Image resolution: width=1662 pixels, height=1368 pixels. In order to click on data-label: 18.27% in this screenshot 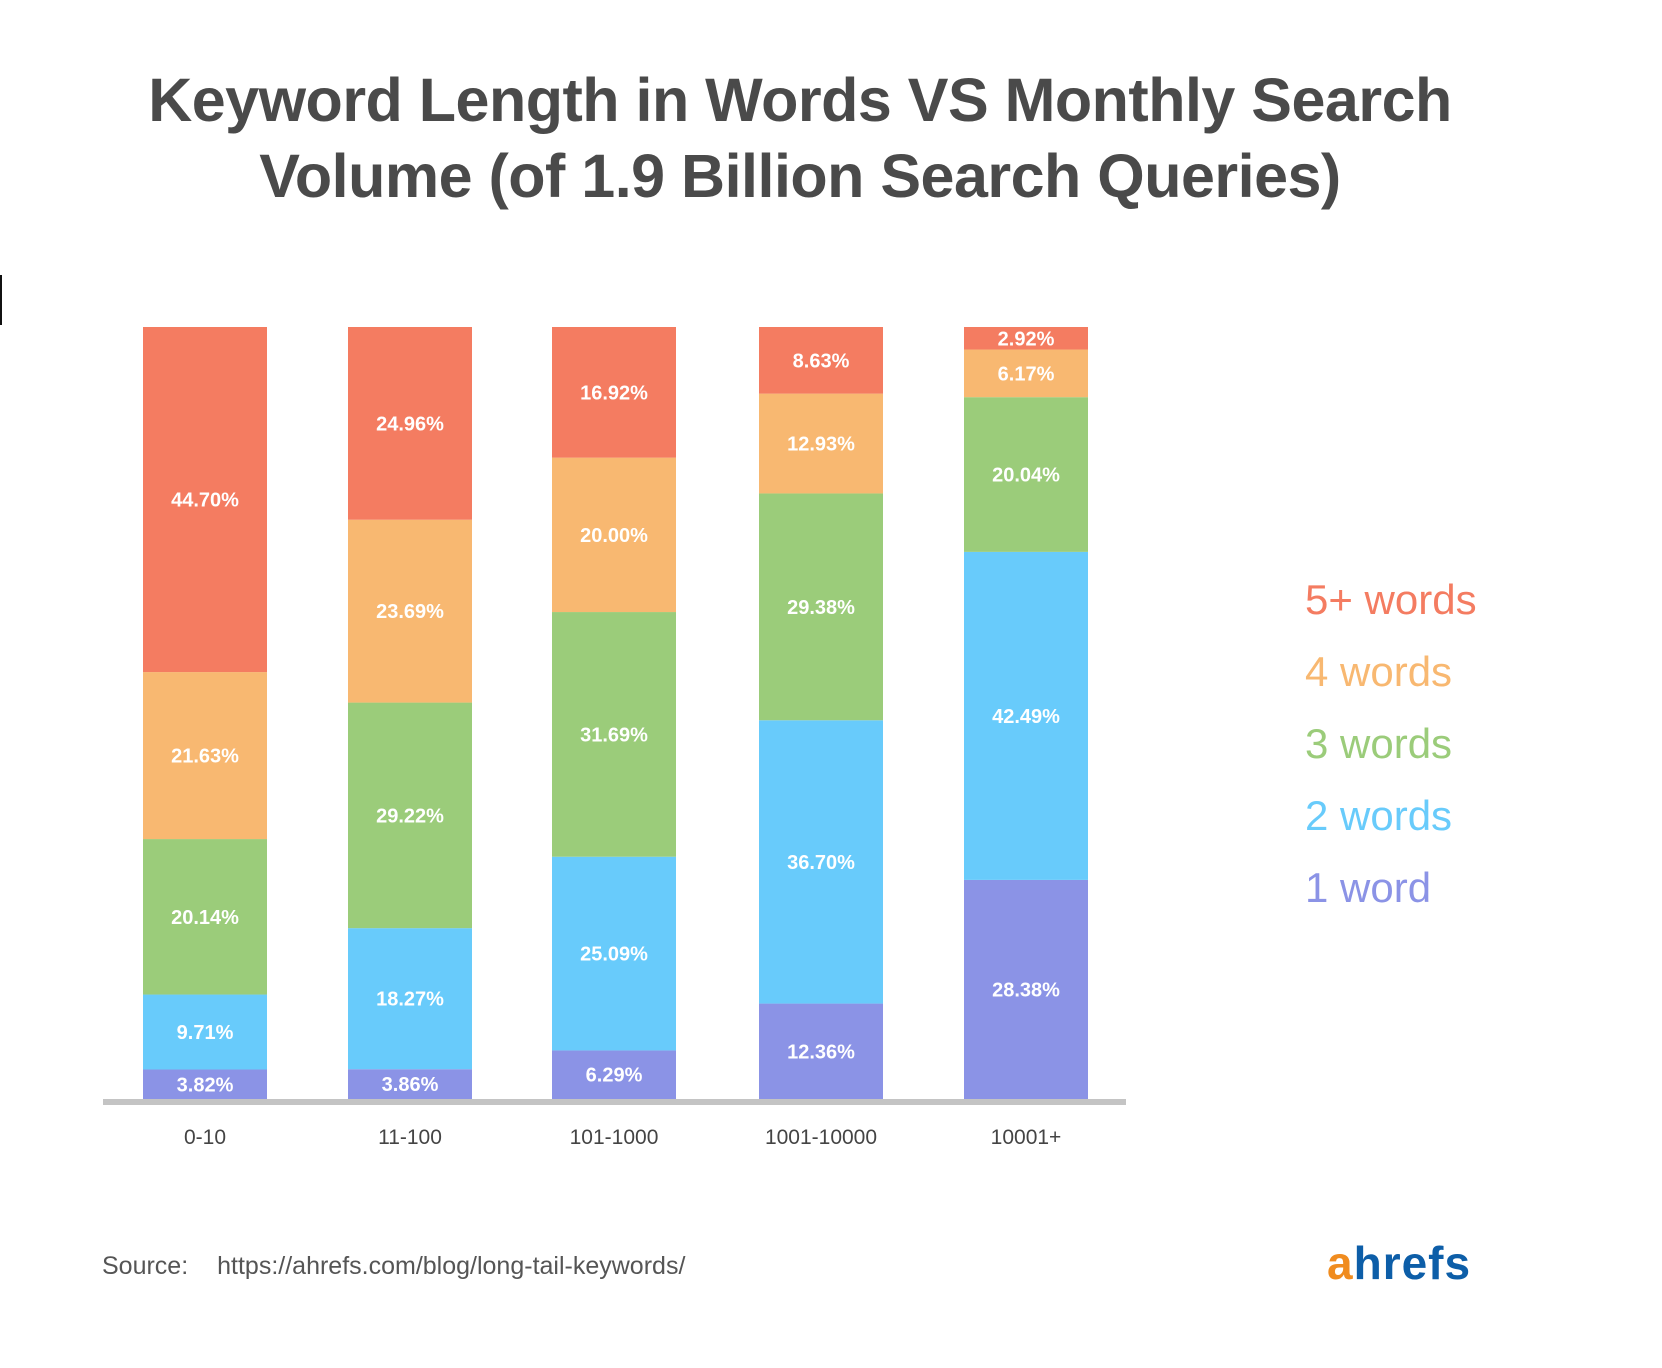, I will do `click(410, 1000)`.